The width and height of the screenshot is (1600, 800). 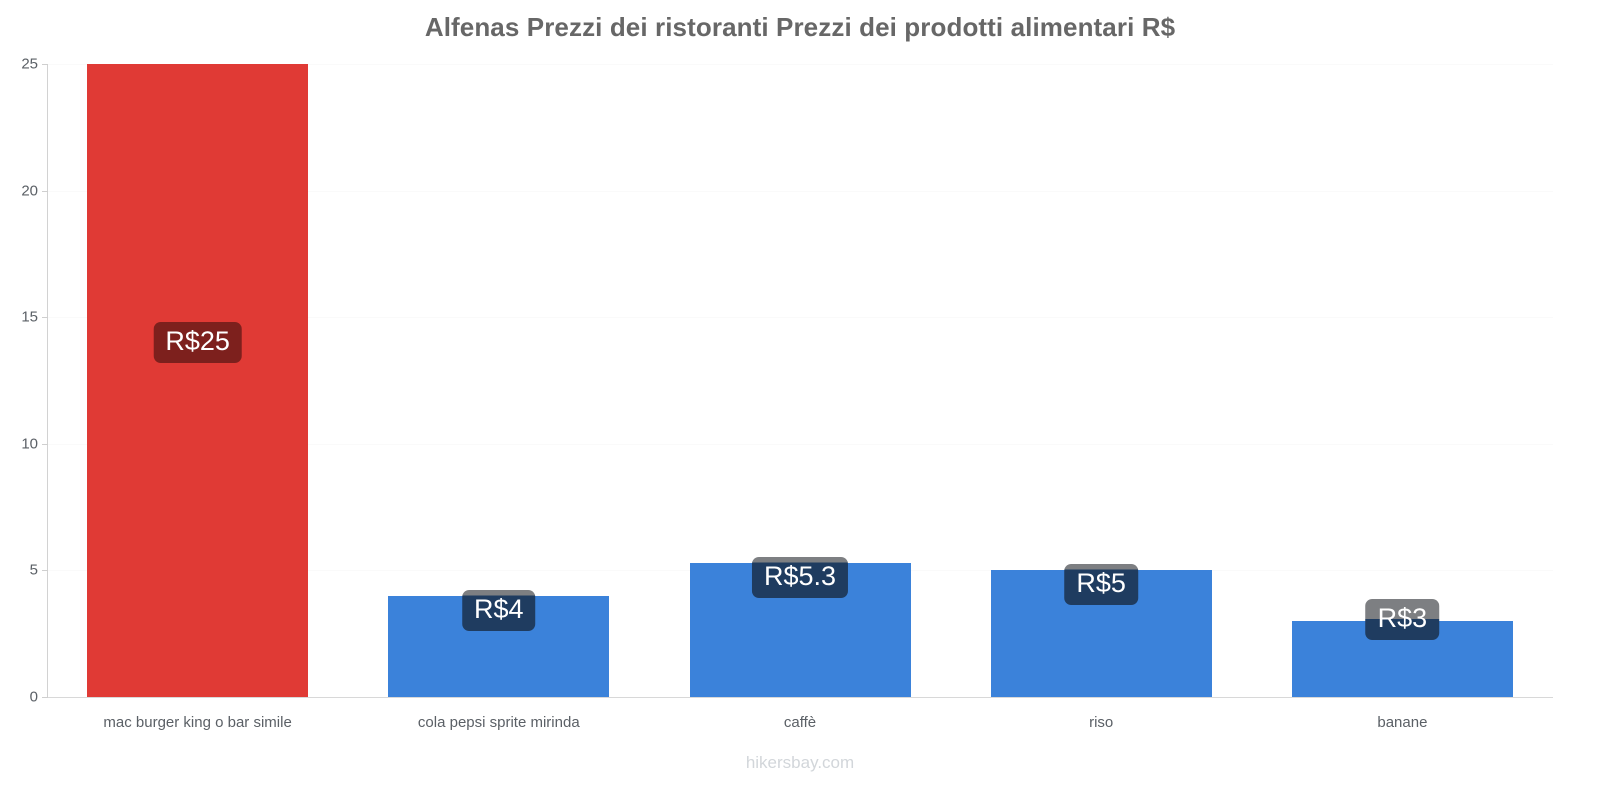 What do you see at coordinates (47, 381) in the screenshot?
I see `y-axis-line` at bounding box center [47, 381].